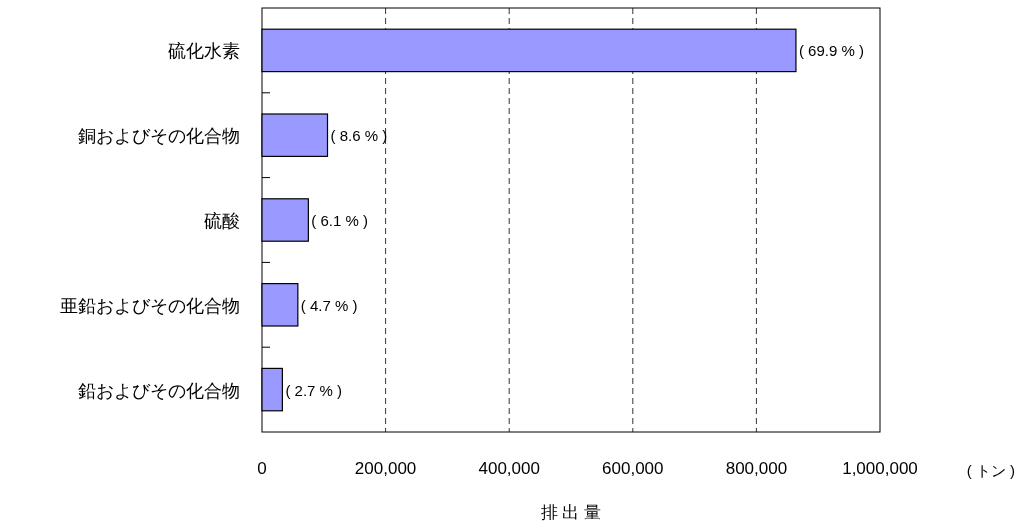 Image resolution: width=1021 pixels, height=530 pixels. Describe the element at coordinates (633, 468) in the screenshot. I see `x-tick-label: 600,000` at that location.